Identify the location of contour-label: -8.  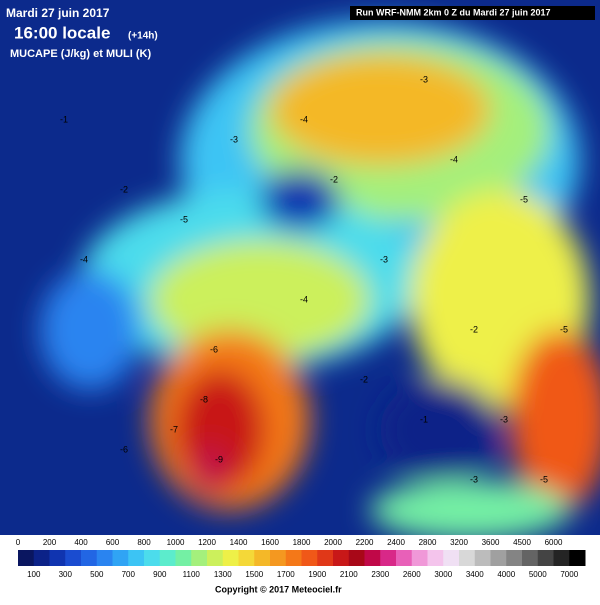
(204, 399).